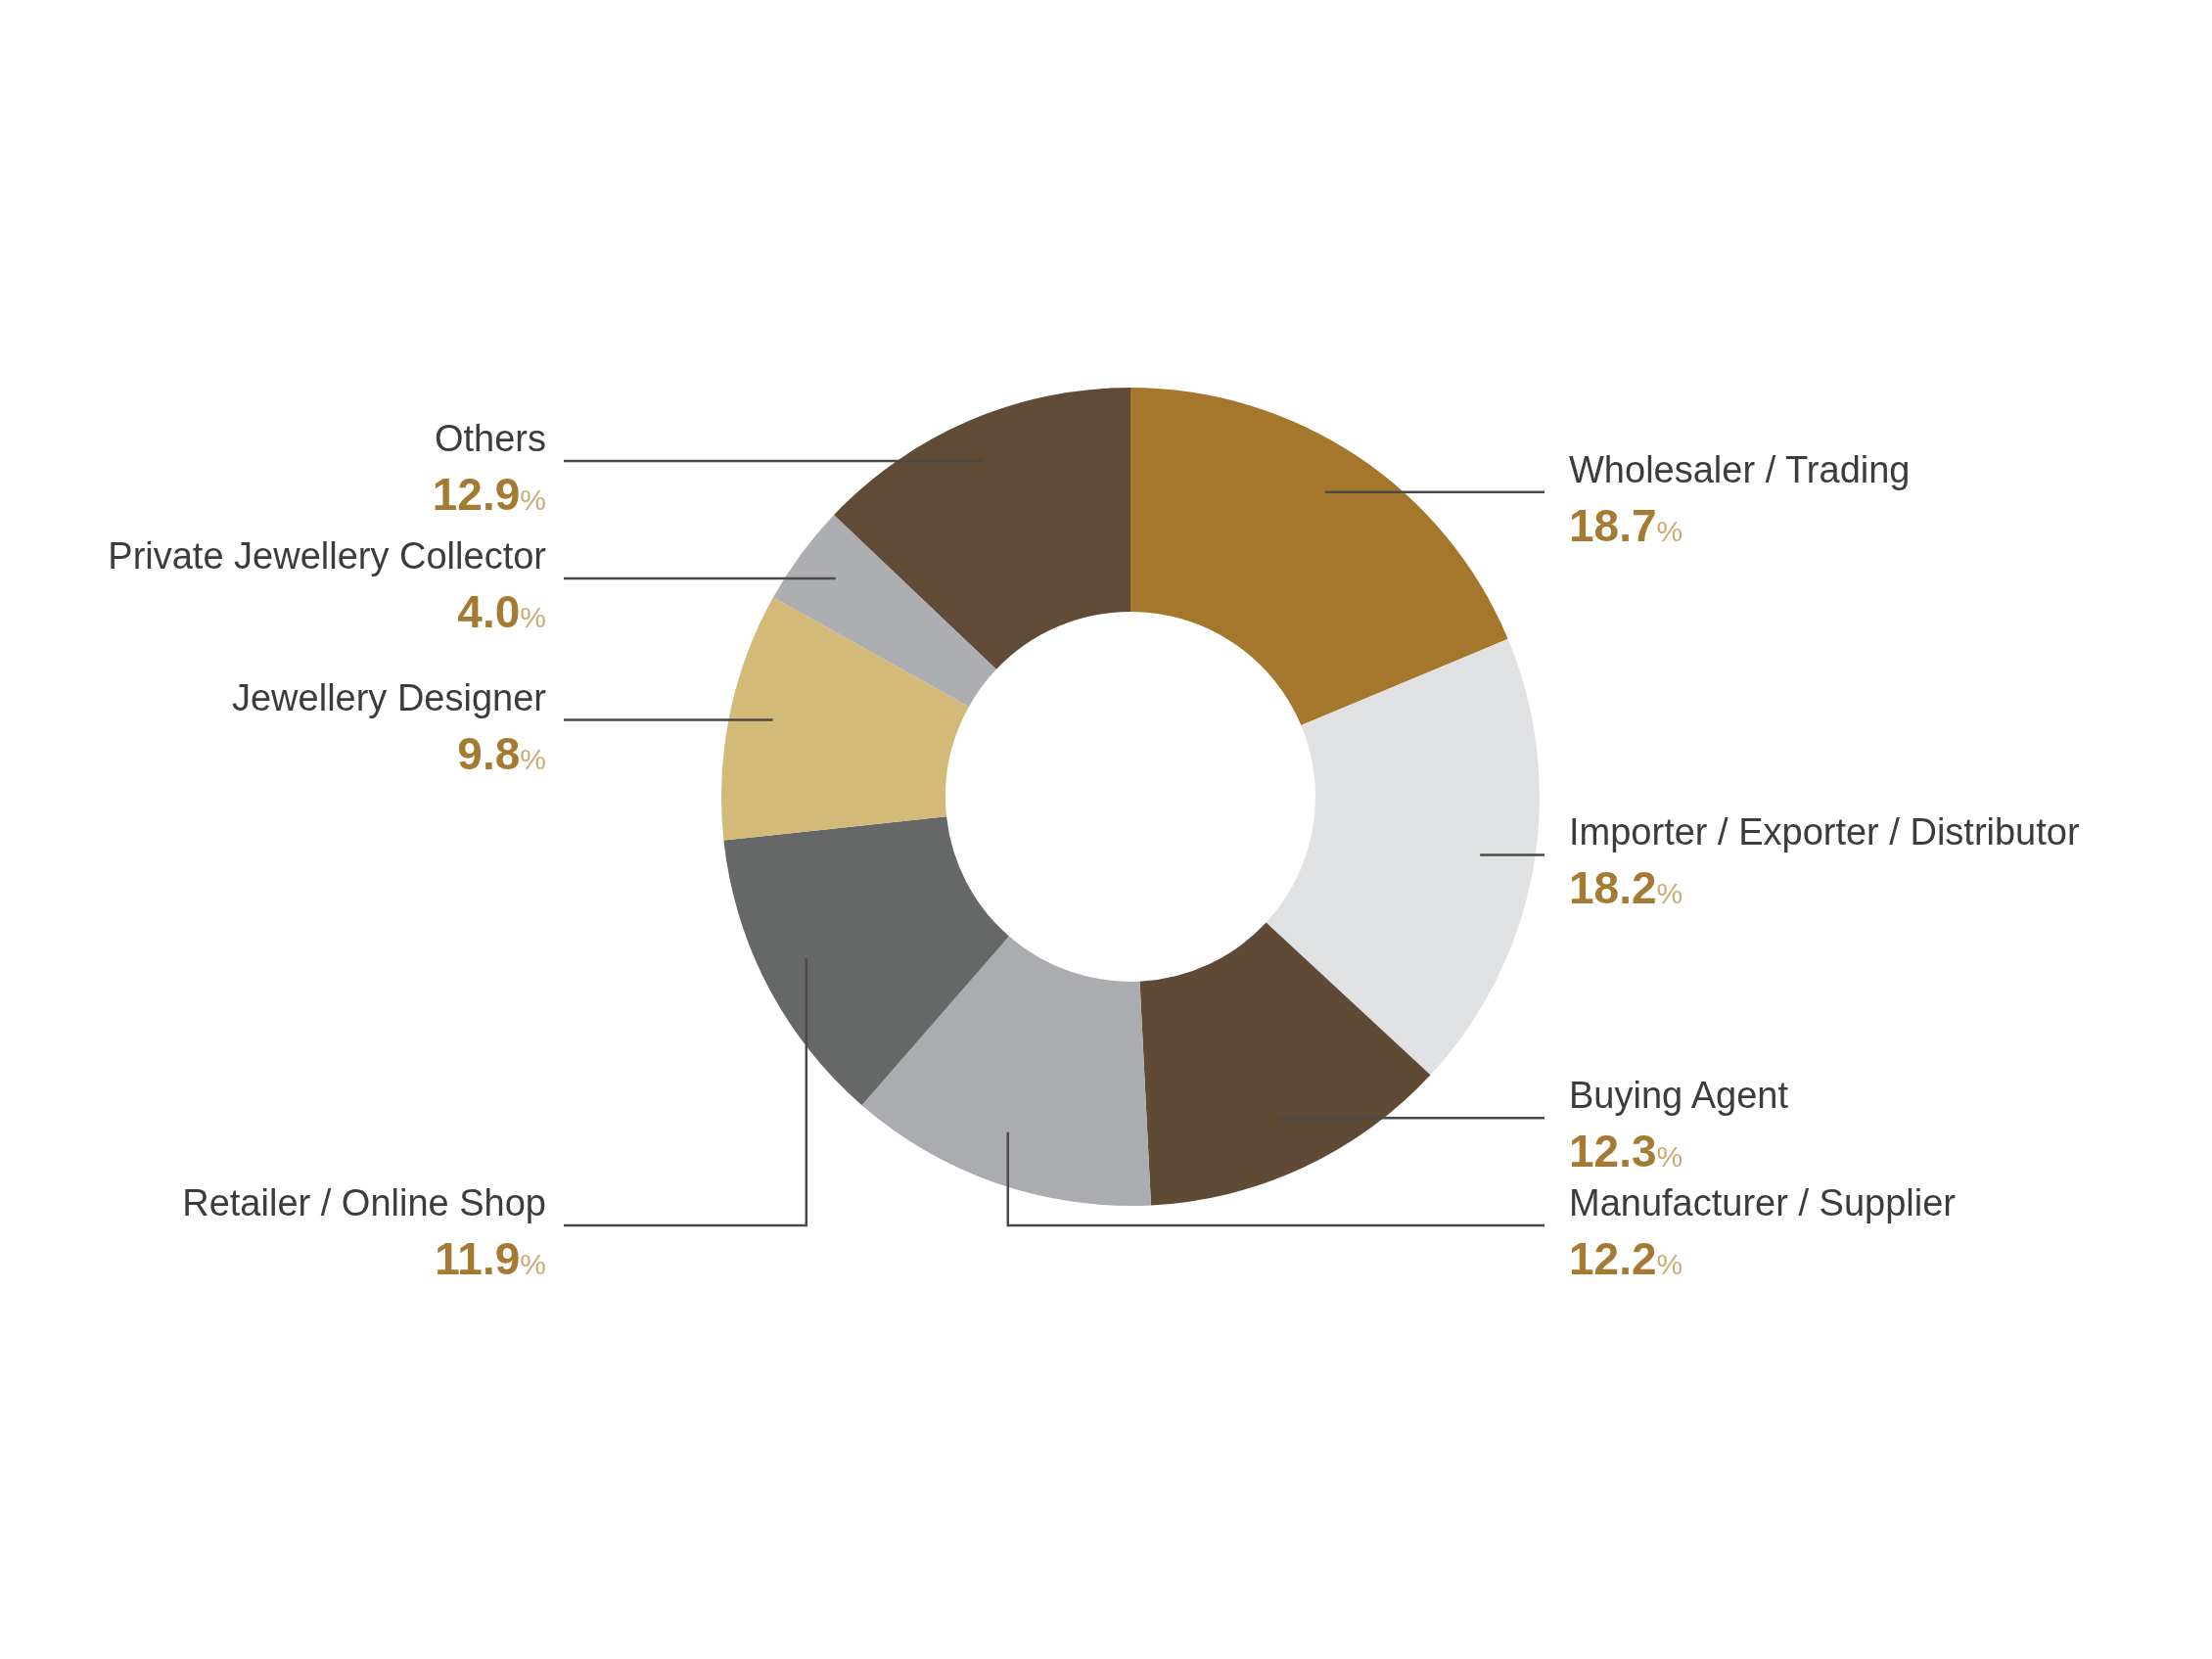 This screenshot has width=2212, height=1659. I want to click on slice-label: Importer / Exporter / Distributor, so click(1824, 832).